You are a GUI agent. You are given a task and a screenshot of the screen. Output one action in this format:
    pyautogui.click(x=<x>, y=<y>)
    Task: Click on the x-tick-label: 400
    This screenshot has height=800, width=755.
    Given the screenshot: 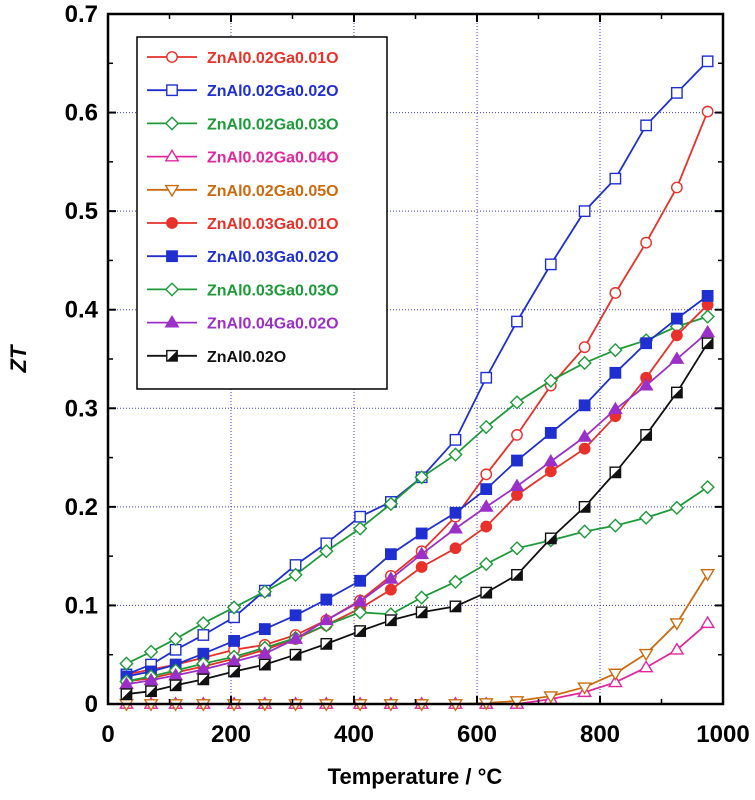 What is the action you would take?
    pyautogui.click(x=354, y=734)
    